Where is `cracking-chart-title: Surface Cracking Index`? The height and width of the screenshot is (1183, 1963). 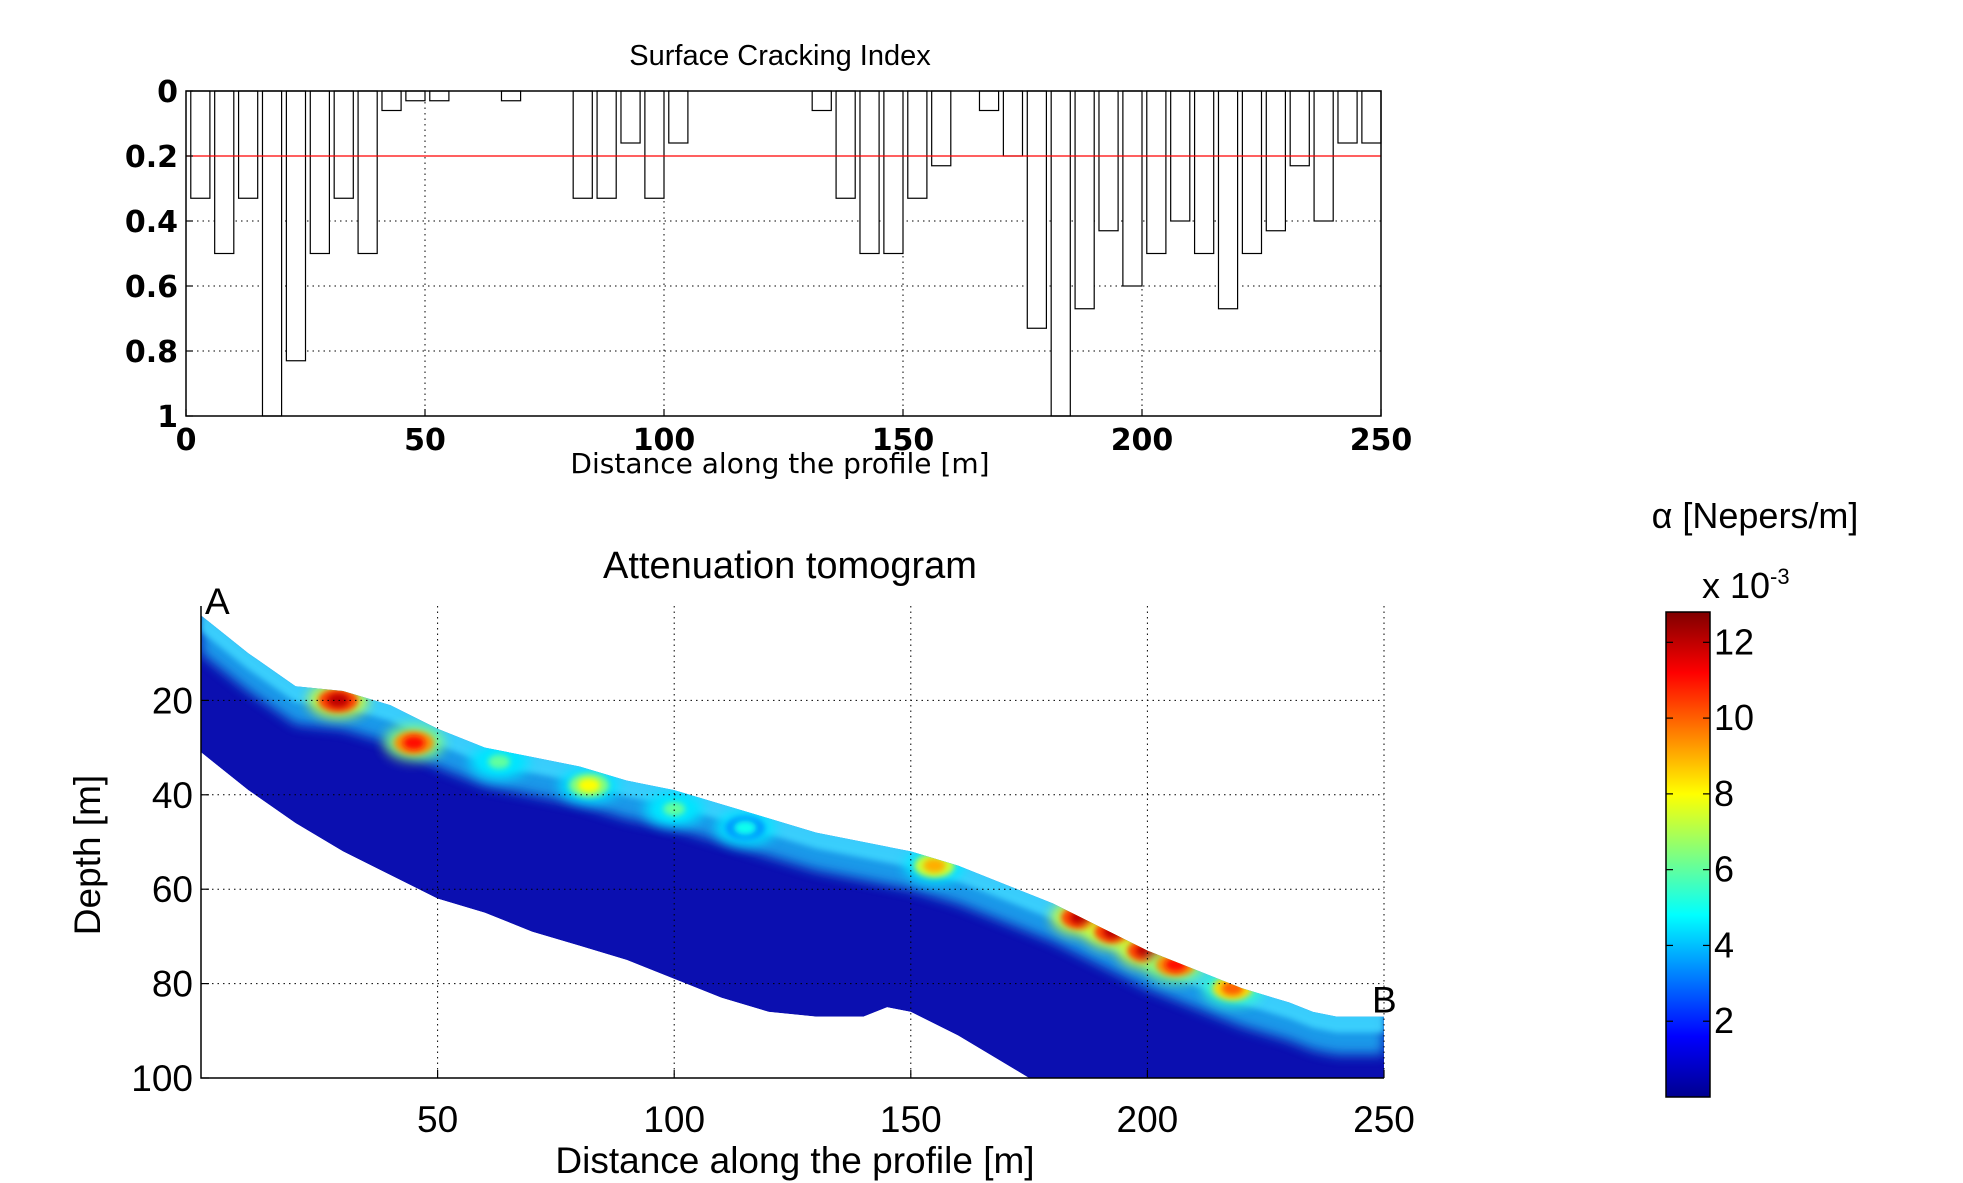 cracking-chart-title: Surface Cracking Index is located at coordinates (780, 56).